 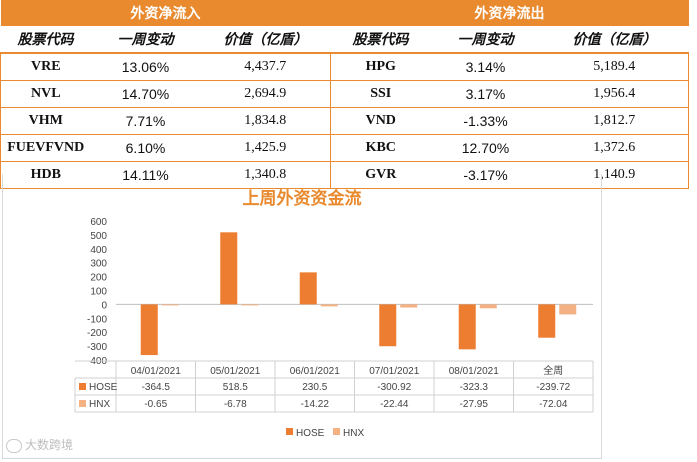 I want to click on hnx-data-label: -22.44, so click(x=394, y=404).